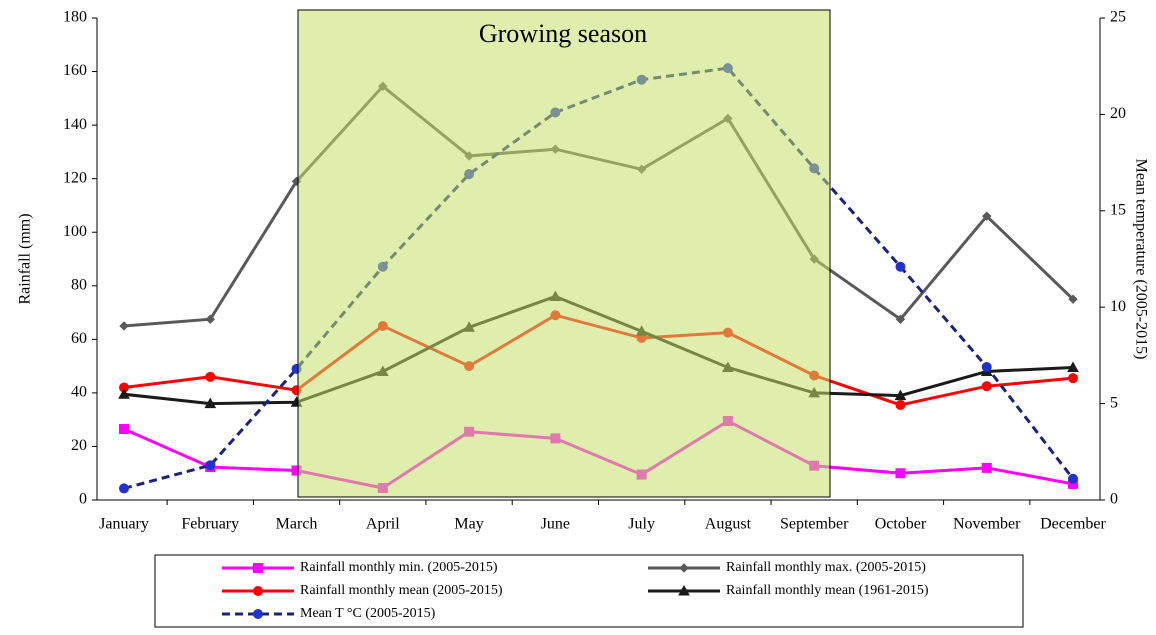 The width and height of the screenshot is (1156, 635). What do you see at coordinates (297, 524) in the screenshot?
I see `x-tick-label: March` at bounding box center [297, 524].